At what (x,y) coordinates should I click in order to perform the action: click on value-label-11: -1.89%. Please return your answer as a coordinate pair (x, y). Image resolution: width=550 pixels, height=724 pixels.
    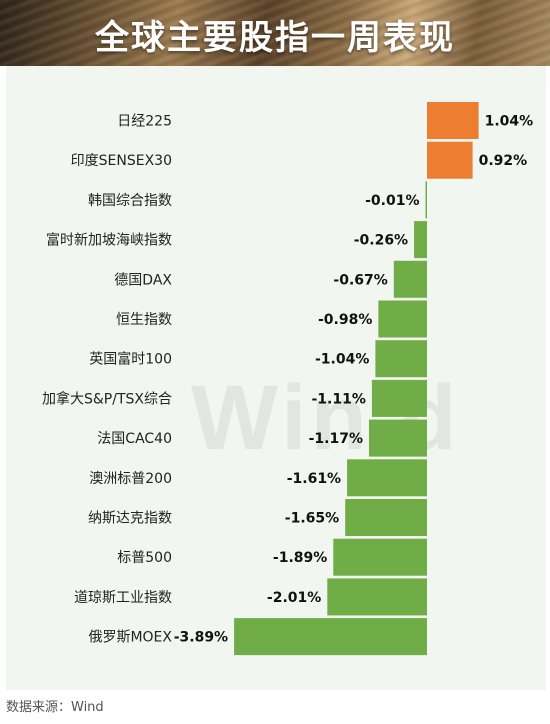
    Looking at the image, I should click on (300, 558).